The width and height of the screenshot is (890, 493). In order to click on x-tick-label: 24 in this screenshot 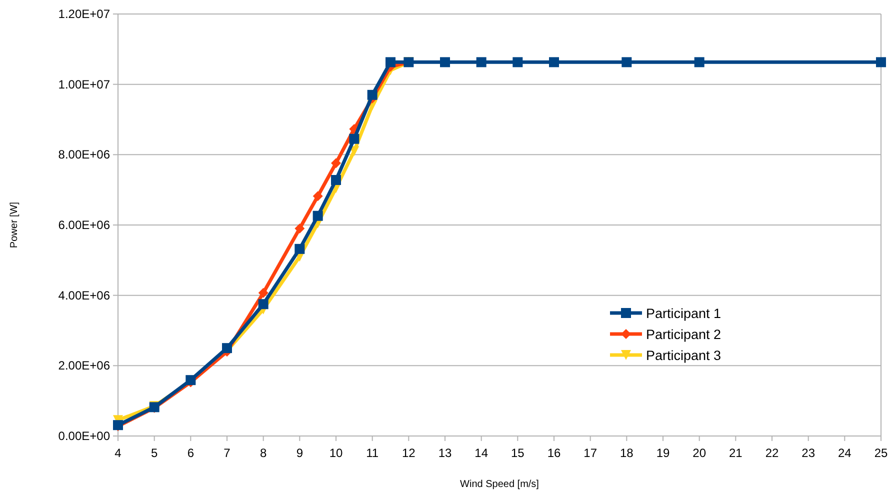, I will do `click(845, 453)`.